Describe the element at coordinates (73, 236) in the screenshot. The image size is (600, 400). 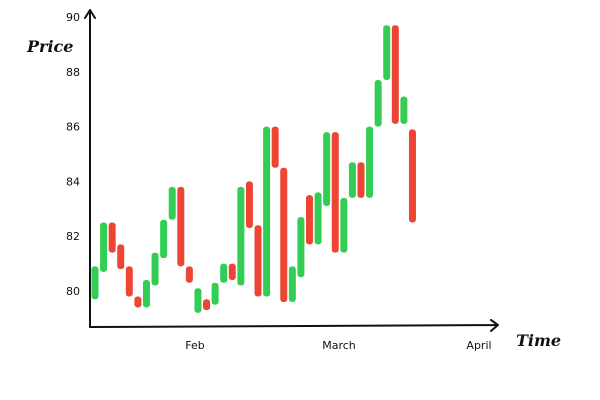
I see `y-tick-label: 82` at that location.